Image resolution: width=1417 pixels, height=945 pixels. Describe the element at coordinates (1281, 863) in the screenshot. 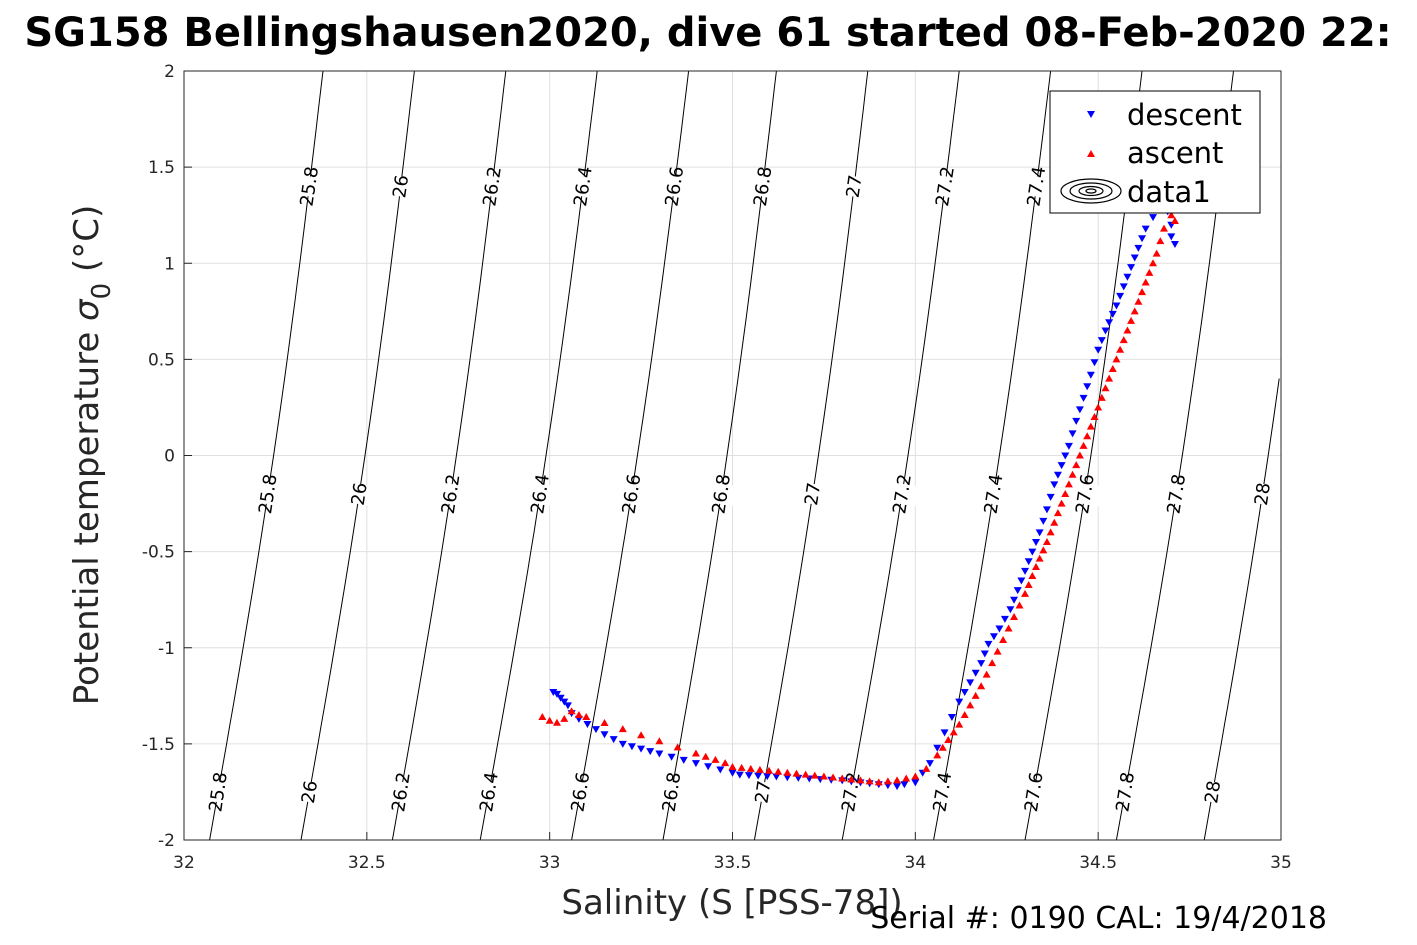

I see `x-tick-label: 35` at that location.